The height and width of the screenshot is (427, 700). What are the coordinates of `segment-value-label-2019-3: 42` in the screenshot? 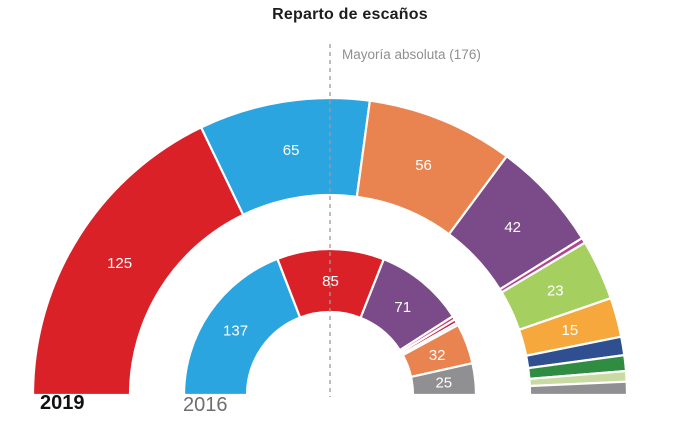 It's located at (512, 227).